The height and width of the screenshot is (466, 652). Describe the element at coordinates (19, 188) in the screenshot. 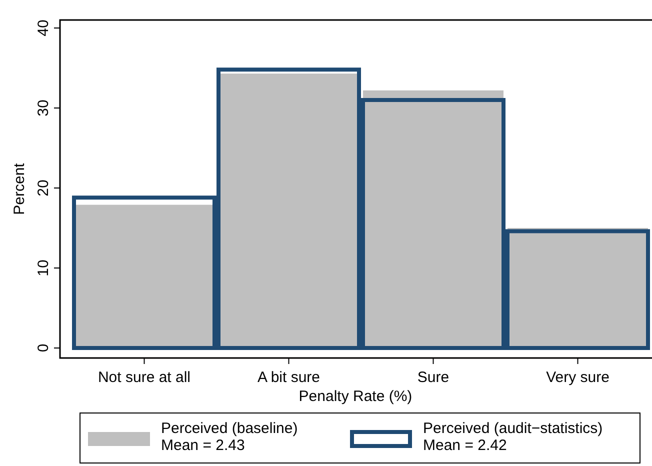

I see `y-axis-title: Percent` at that location.